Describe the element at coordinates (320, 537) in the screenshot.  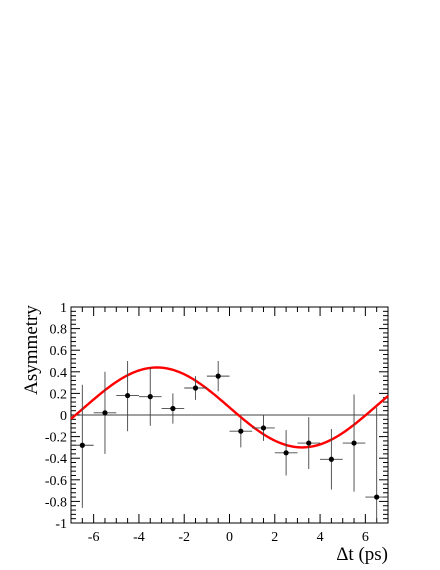
I see `x-tick-label: 4` at that location.